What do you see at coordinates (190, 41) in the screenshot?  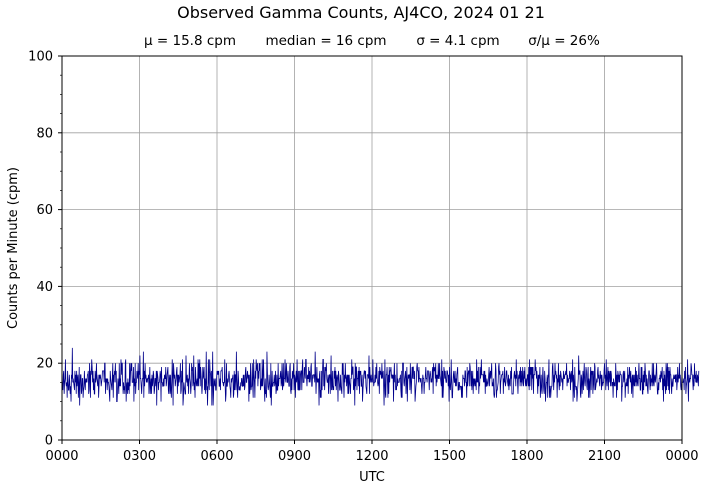 I see `stat-mean: μ = 15.8 cpm` at bounding box center [190, 41].